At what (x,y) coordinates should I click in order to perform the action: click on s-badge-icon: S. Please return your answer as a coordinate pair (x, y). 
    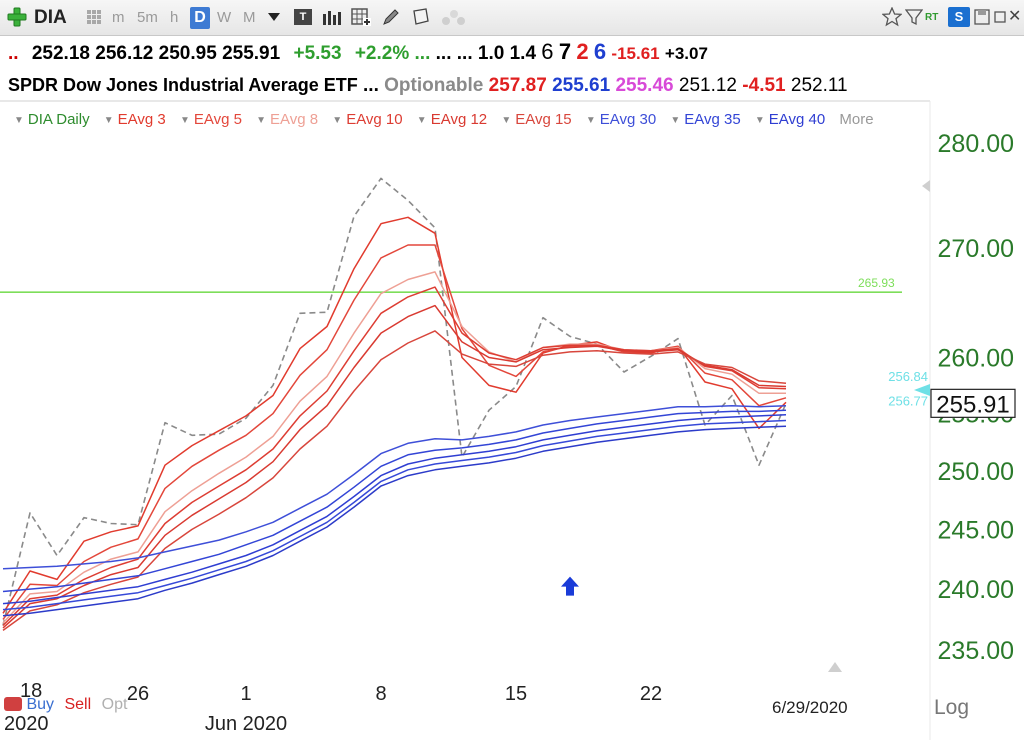
    Looking at the image, I should click on (959, 17).